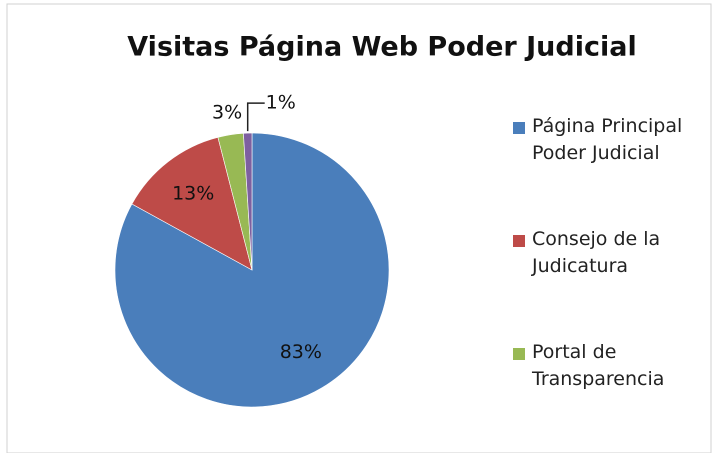  Describe the element at coordinates (193, 194) in the screenshot. I see `data-label: 13%` at that location.